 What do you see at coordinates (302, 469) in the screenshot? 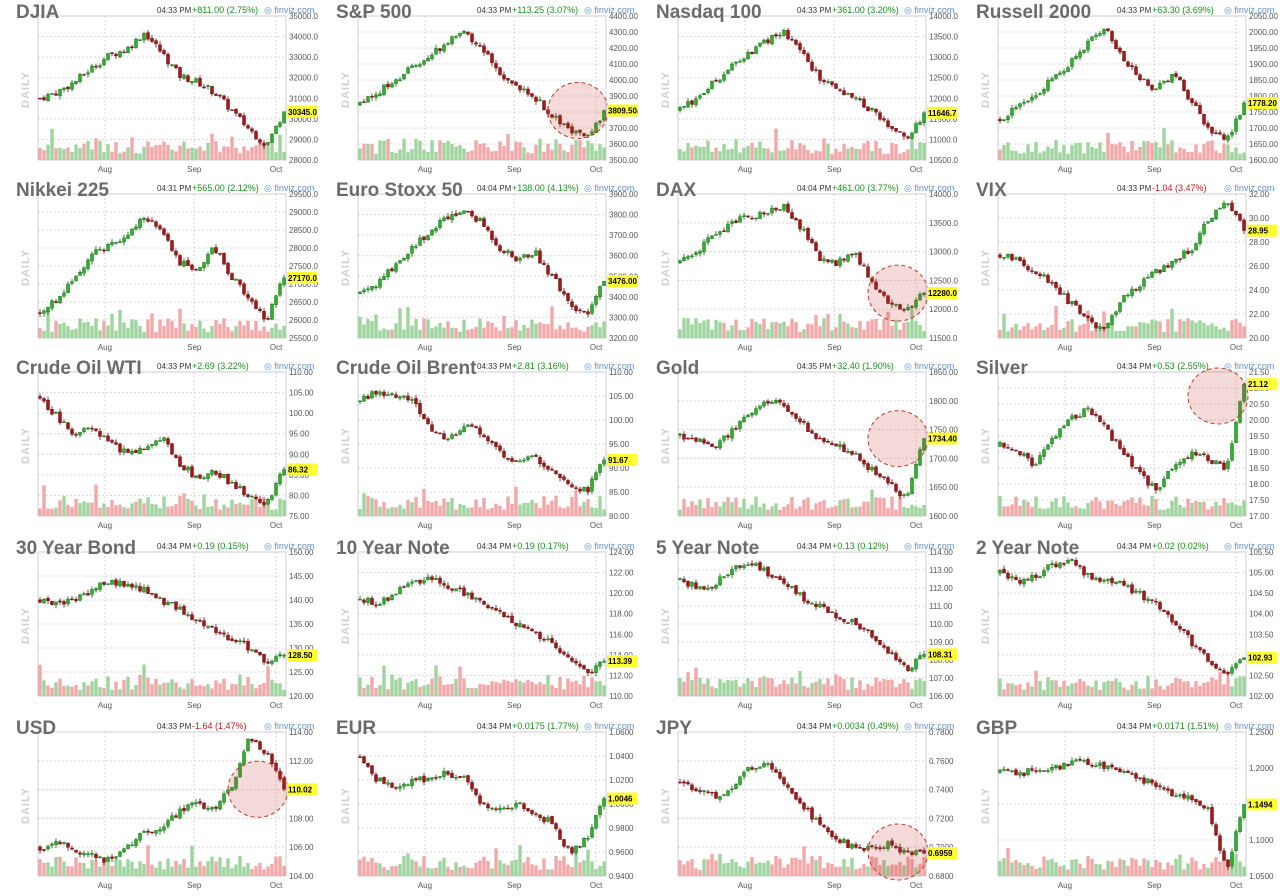
I see `last-price-tag` at bounding box center [302, 469].